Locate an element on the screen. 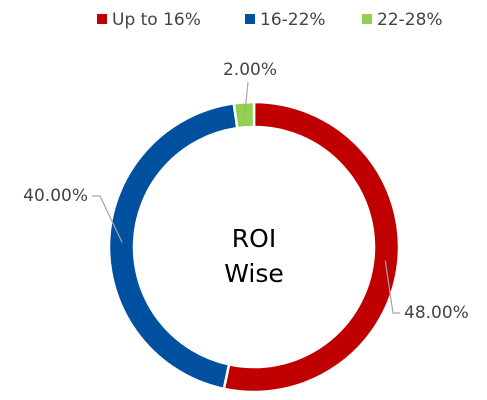 The height and width of the screenshot is (400, 487). center-label: Wise is located at coordinates (254, 273).